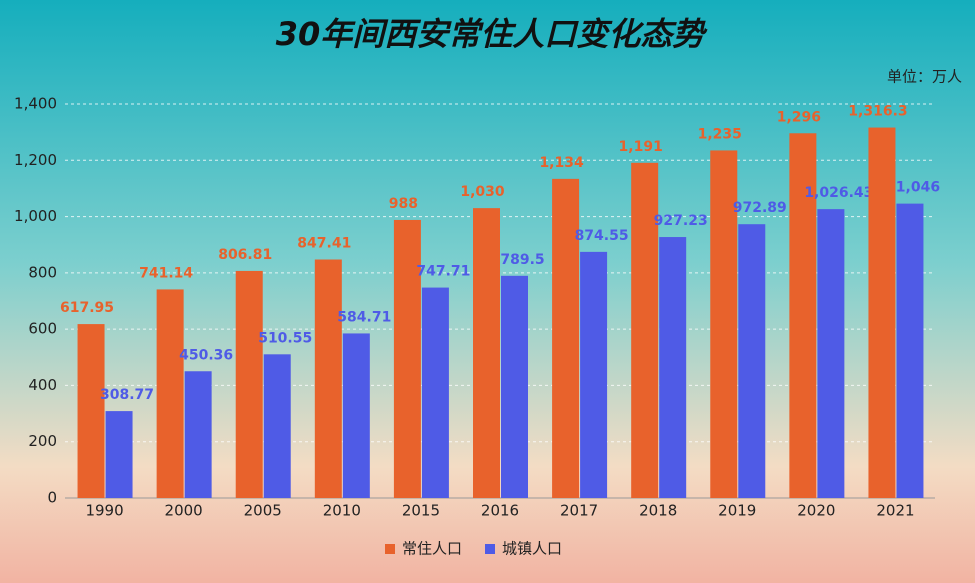  I want to click on y-tick-label: 600, so click(42, 329).